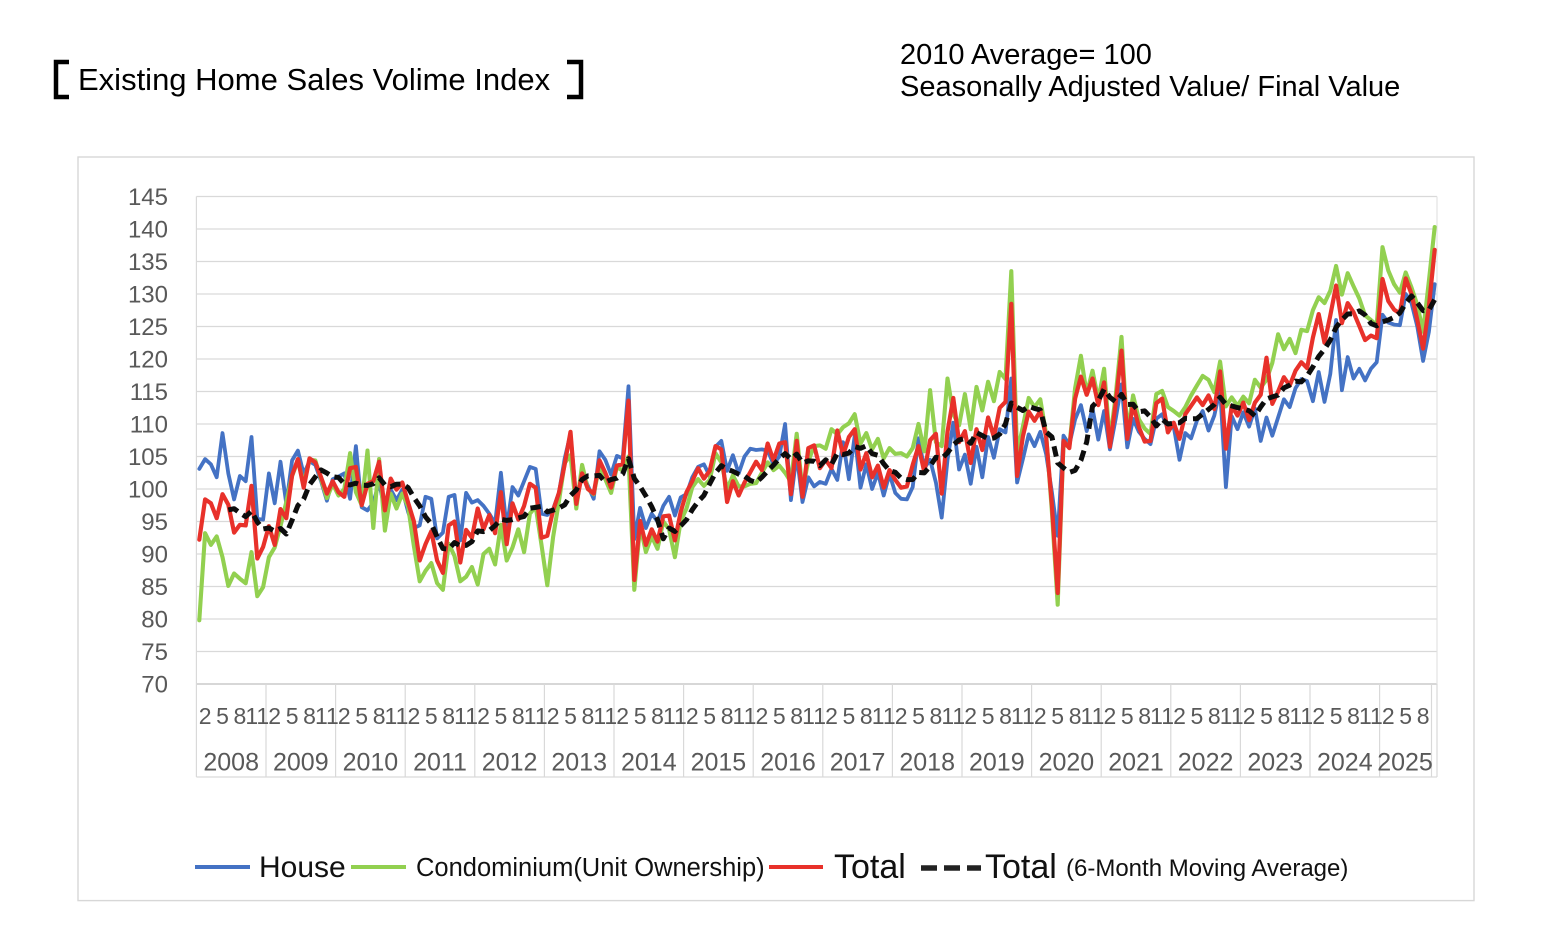 The image size is (1550, 950). Describe the element at coordinates (149, 392) in the screenshot. I see `svg-text: 115` at that location.